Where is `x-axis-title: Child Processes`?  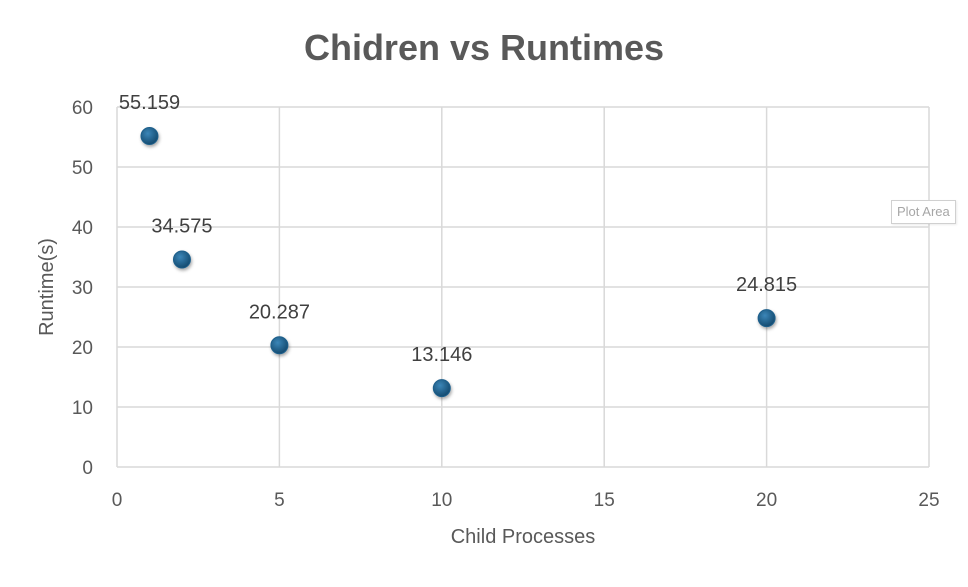 x-axis-title: Child Processes is located at coordinates (523, 537).